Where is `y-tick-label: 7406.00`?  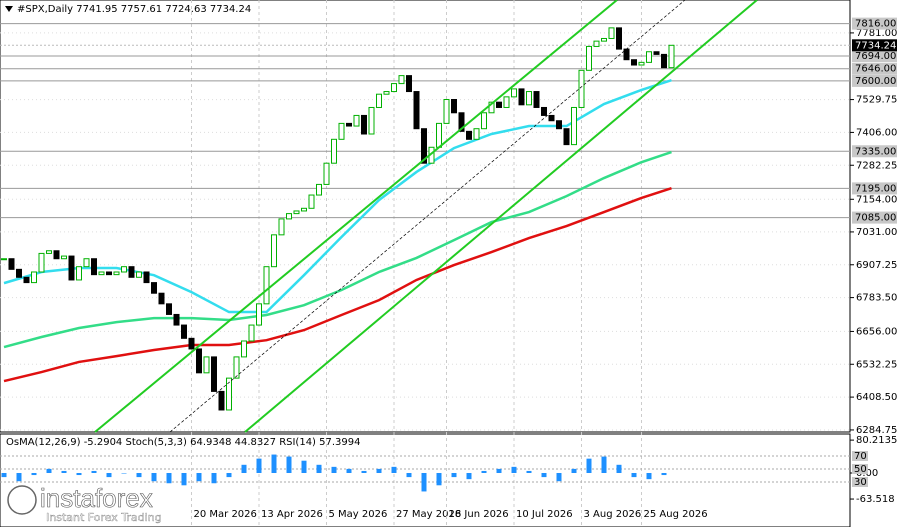 y-tick-label: 7406.00 is located at coordinates (876, 132).